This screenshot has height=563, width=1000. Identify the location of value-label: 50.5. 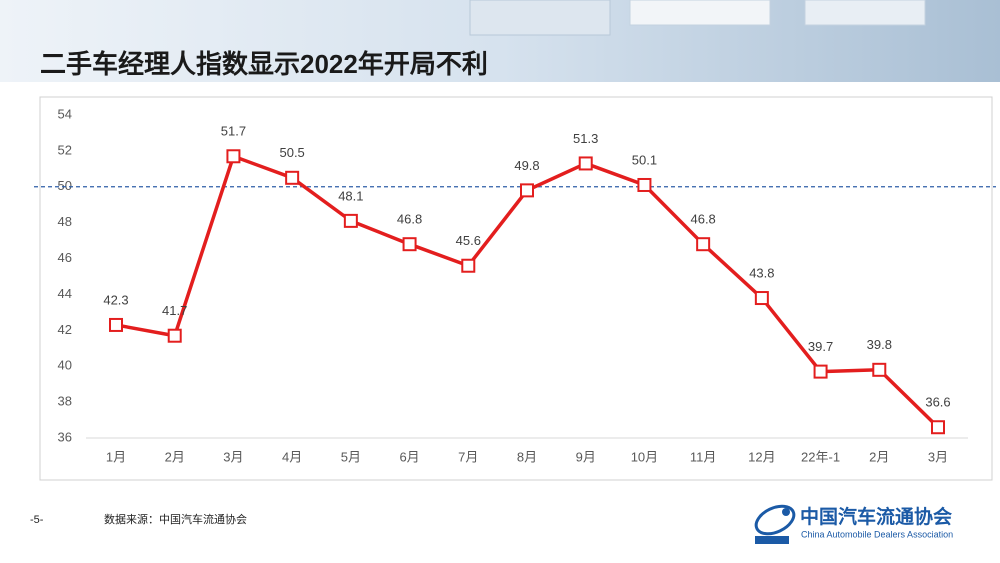
(291, 152).